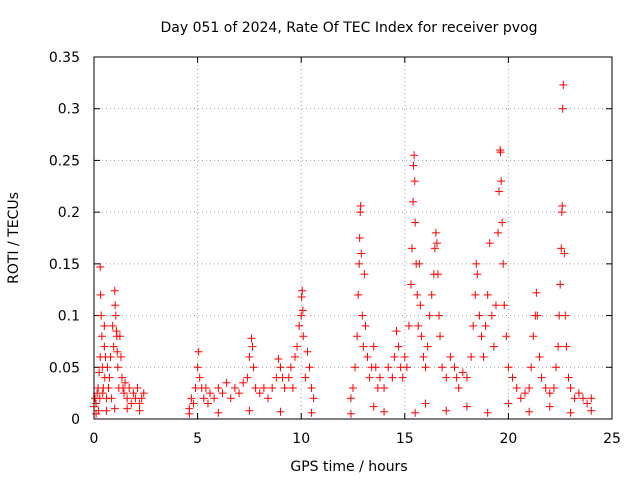 This screenshot has height=480, width=640. Describe the element at coordinates (69, 110) in the screenshot. I see `y-tick-label: 0.3` at that location.